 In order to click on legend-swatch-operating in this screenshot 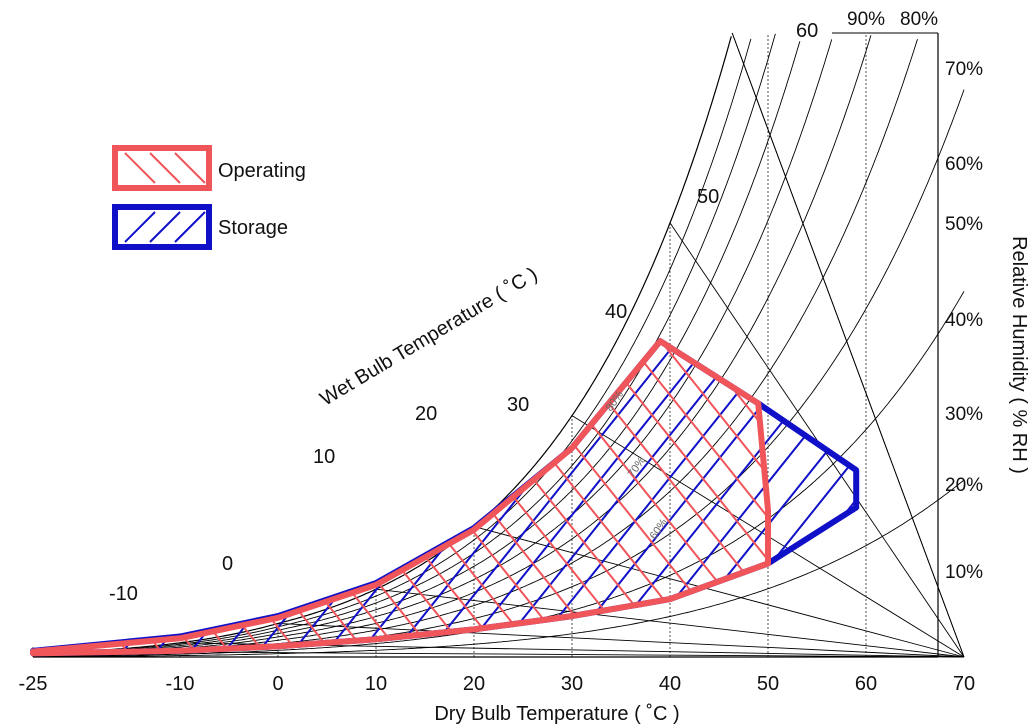, I will do `click(162, 168)`.